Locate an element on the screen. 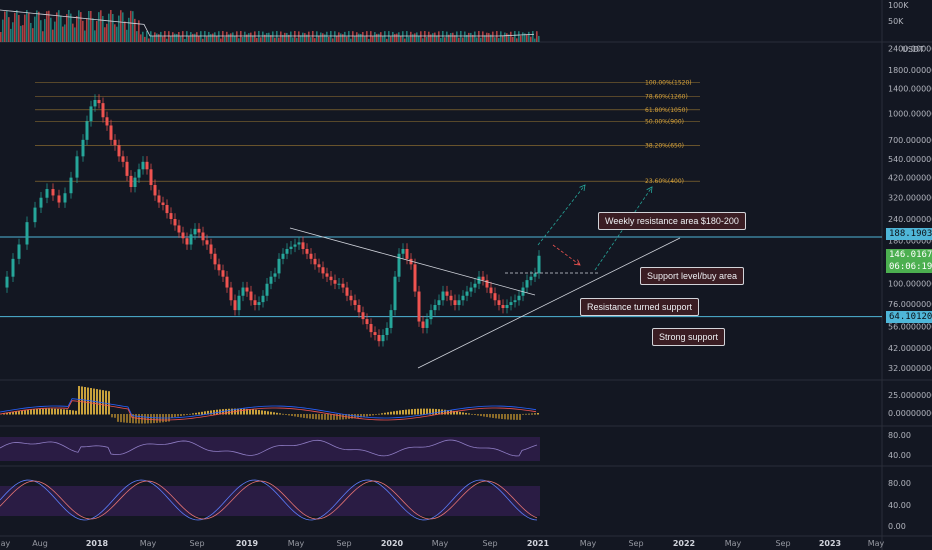  time-axis-label: 2020 is located at coordinates (392, 543).